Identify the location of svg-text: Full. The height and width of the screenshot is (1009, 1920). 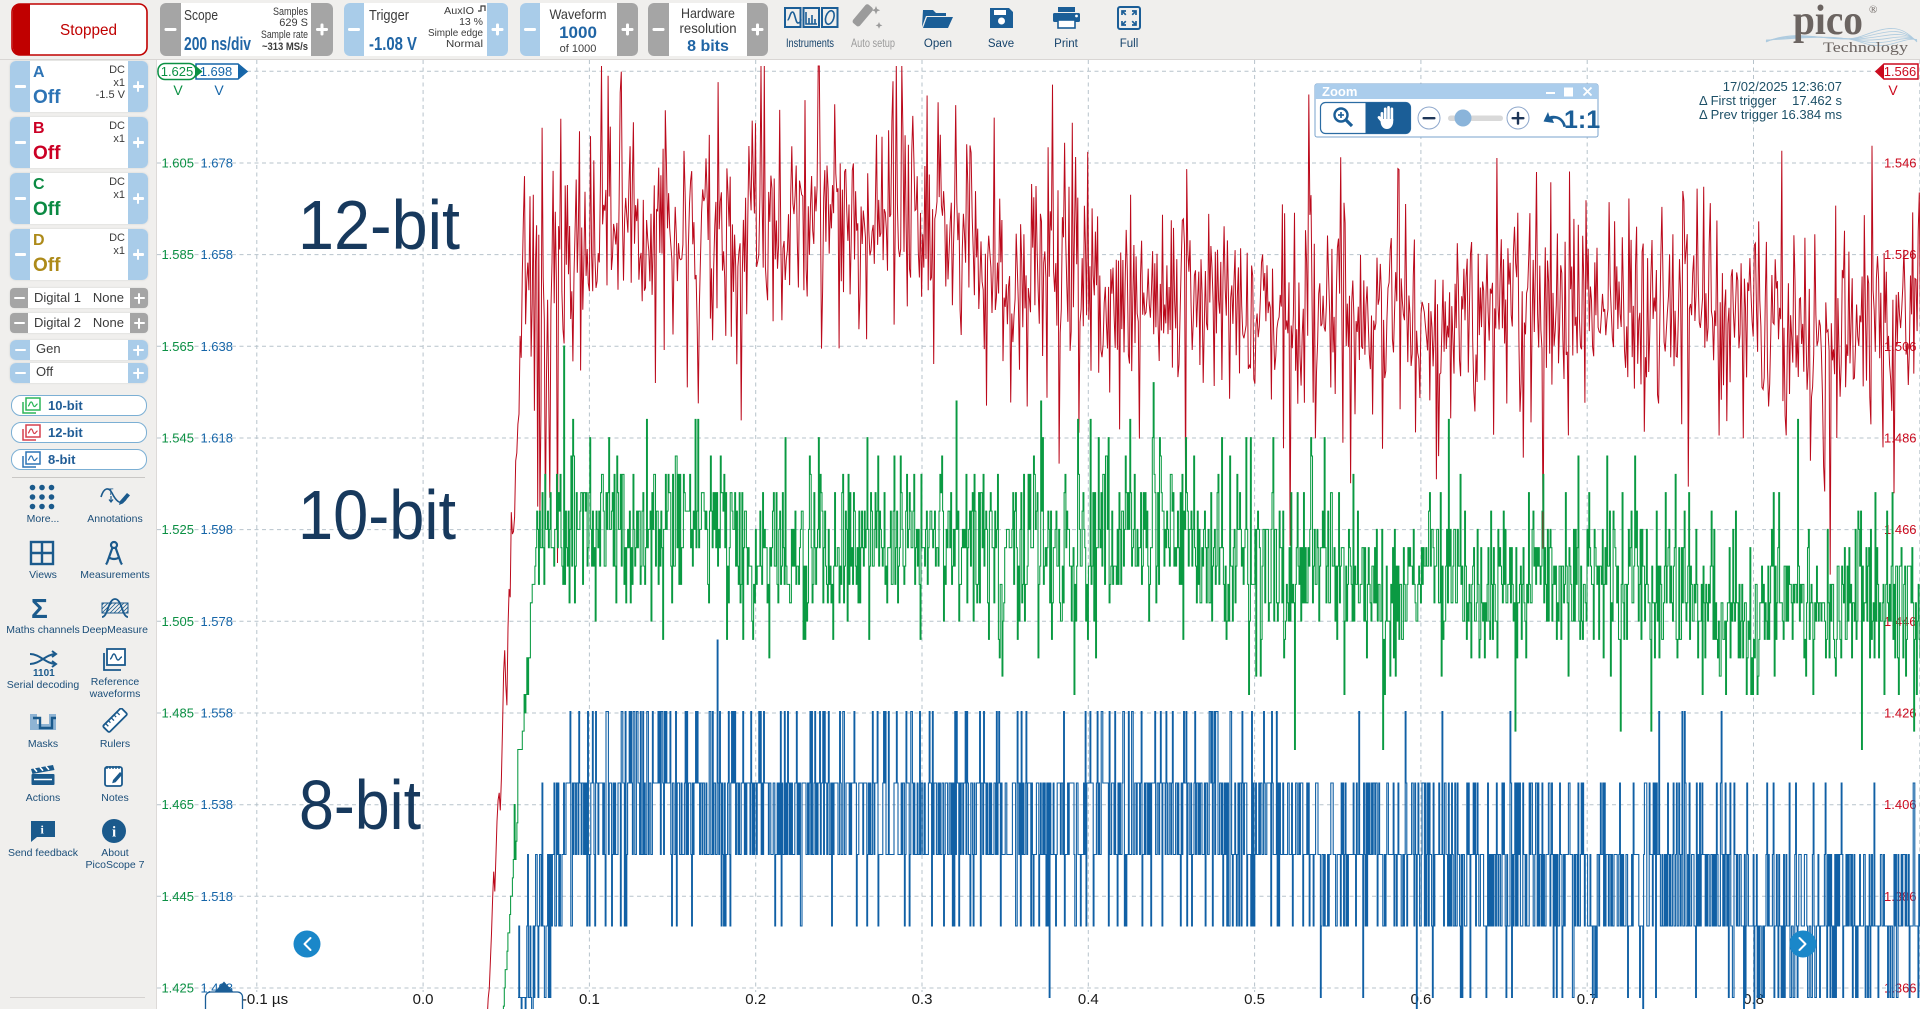
(1129, 44).